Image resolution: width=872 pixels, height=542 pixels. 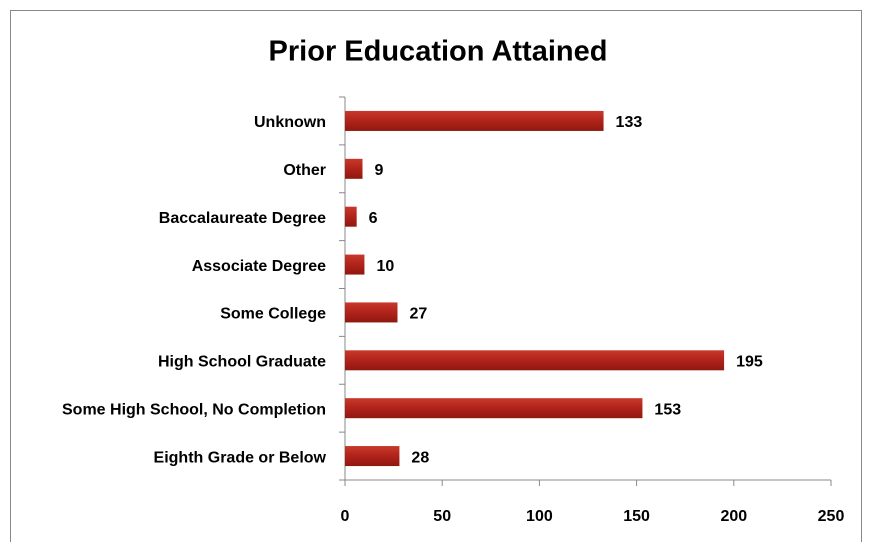 I want to click on value-label: 10, so click(x=385, y=266).